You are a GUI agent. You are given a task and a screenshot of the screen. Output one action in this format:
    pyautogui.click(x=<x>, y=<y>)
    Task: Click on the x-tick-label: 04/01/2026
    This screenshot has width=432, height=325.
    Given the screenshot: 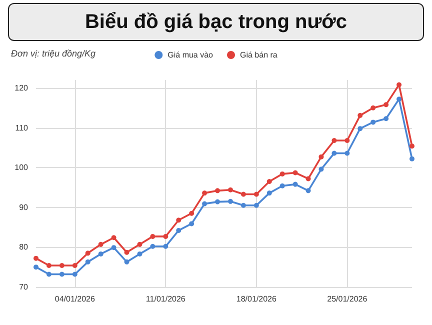 What is the action you would take?
    pyautogui.click(x=75, y=299)
    